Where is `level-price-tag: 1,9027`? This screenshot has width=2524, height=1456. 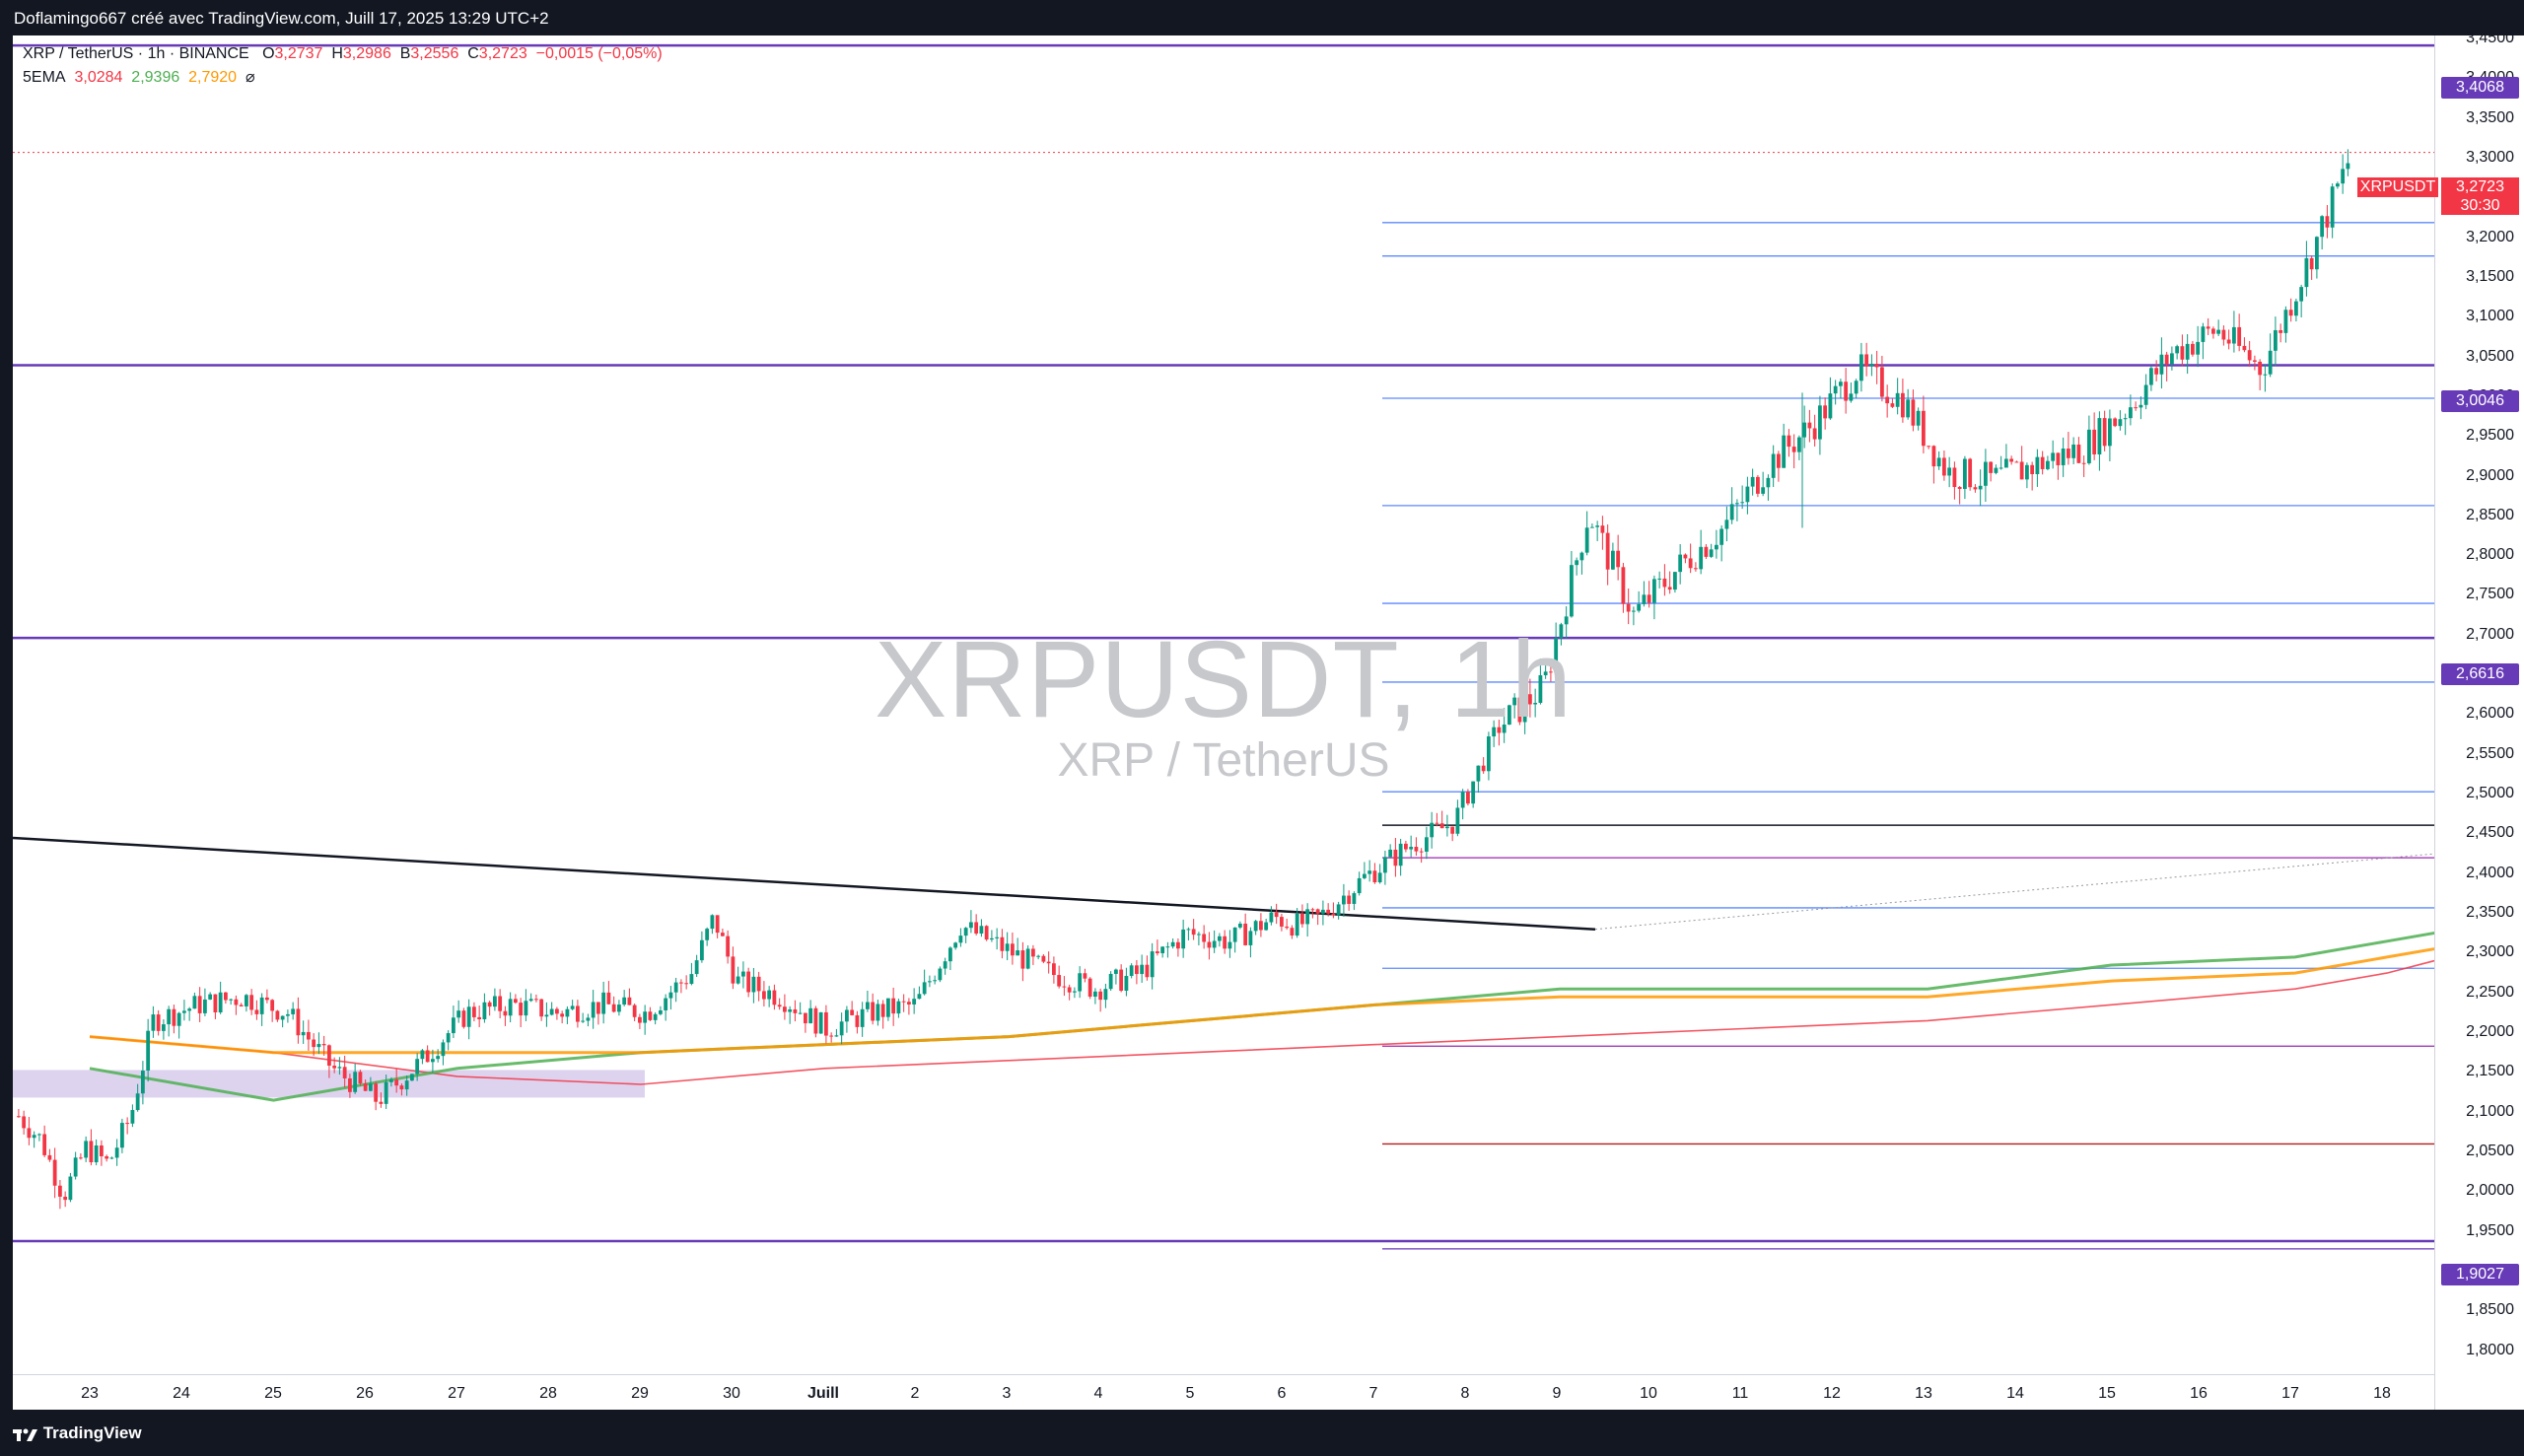
level-price-tag: 1,9027 is located at coordinates (2480, 1274).